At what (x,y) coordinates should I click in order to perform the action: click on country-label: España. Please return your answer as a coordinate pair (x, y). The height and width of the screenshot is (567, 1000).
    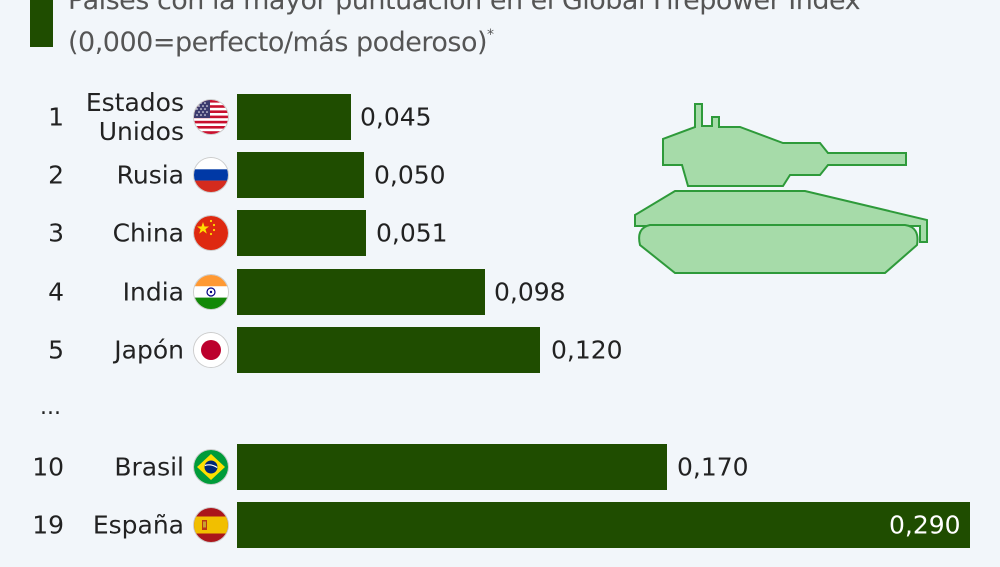
    Looking at the image, I should click on (138, 525).